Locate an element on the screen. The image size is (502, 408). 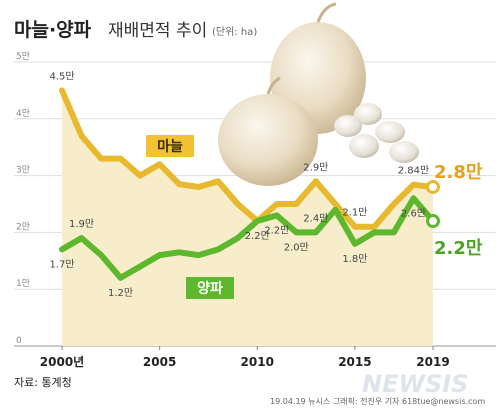
y-tick-label: 2만 is located at coordinates (23, 226).